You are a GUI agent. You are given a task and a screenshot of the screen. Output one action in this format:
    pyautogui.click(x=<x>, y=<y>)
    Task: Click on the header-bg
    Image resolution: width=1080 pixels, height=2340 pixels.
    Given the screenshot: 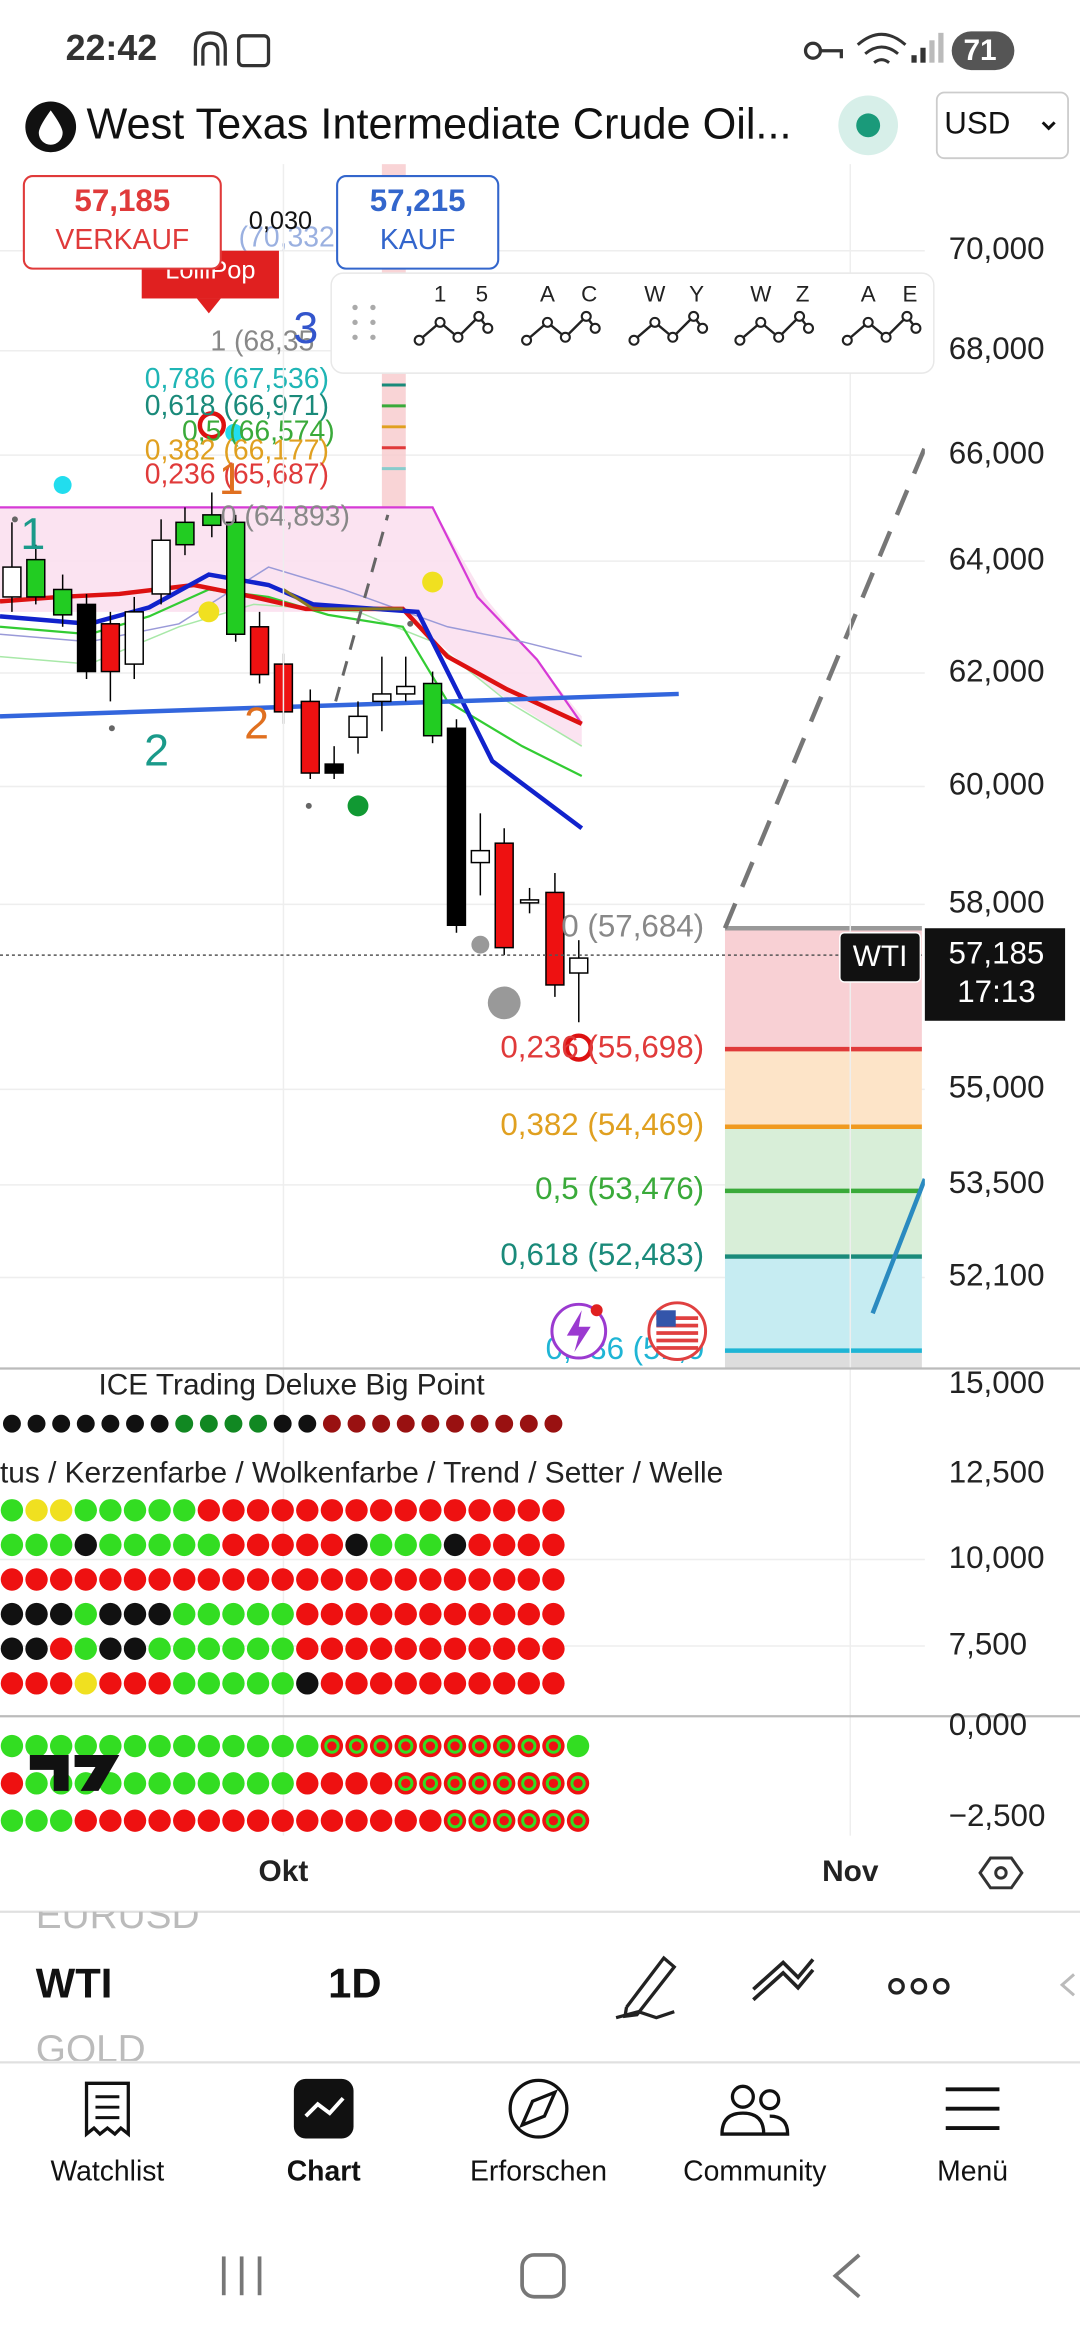 What is the action you would take?
    pyautogui.click(x=540, y=125)
    